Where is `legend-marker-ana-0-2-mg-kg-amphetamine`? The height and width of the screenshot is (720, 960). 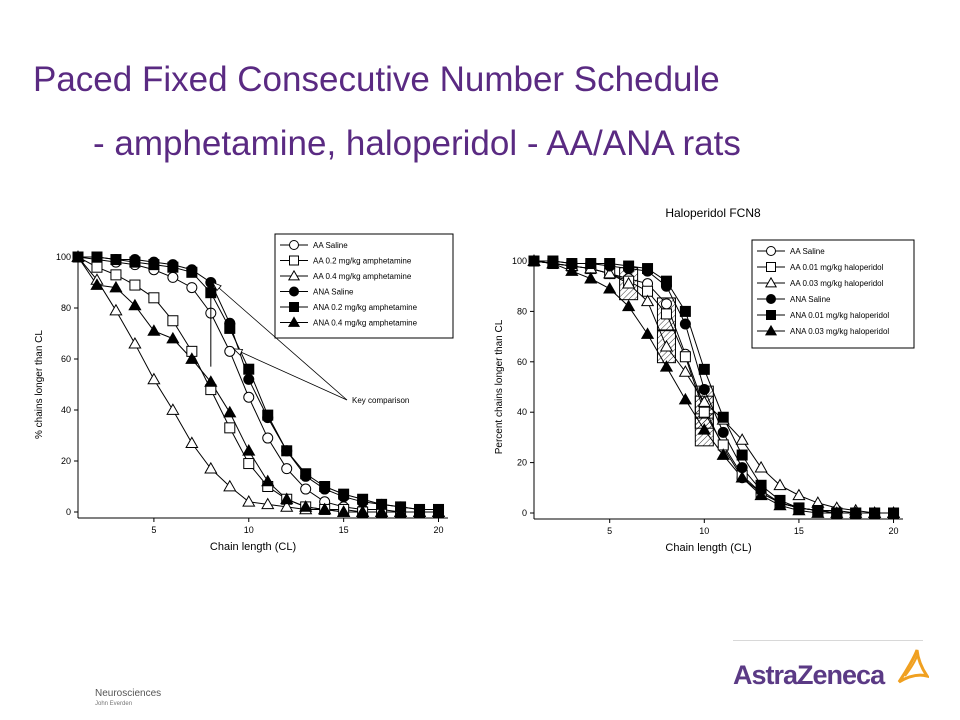 legend-marker-ana-0-2-mg-kg-amphetamine is located at coordinates (294, 307).